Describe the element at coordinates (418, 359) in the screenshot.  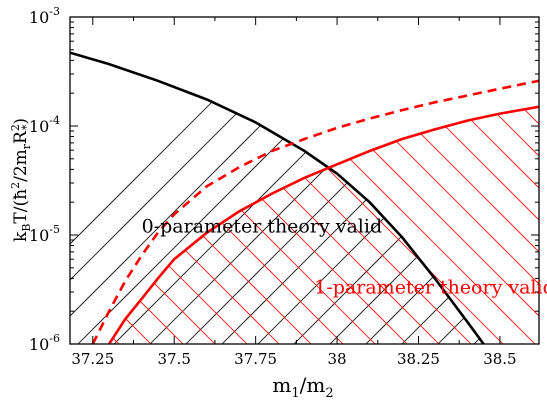
I see `x-tick-label-4: 38.25` at that location.